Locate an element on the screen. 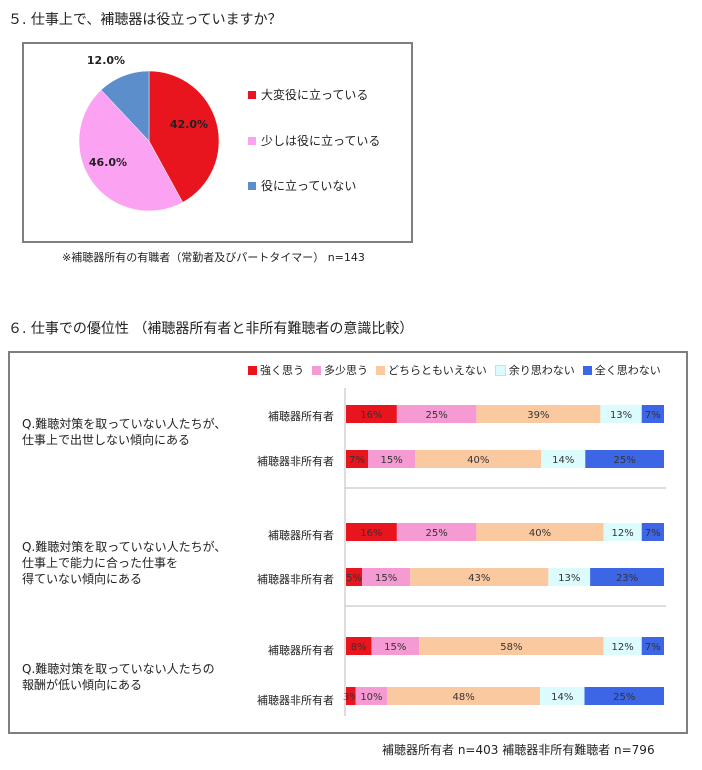  row-label-1-1: 補聴器所有者 is located at coordinates (301, 416).